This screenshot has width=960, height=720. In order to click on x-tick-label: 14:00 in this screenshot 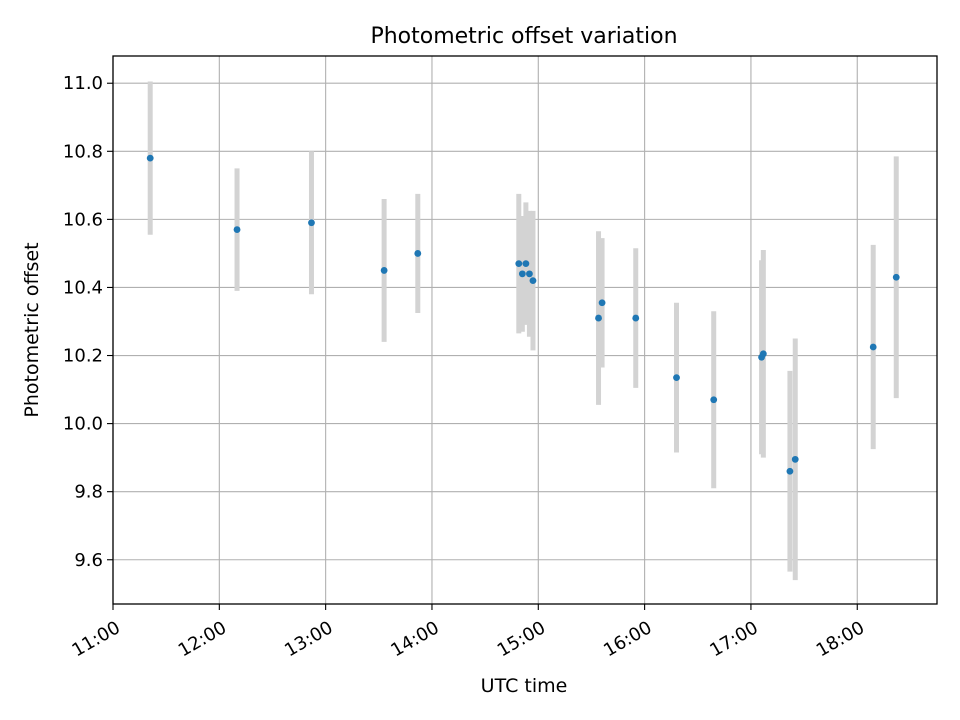, I will do `click(414, 639)`.